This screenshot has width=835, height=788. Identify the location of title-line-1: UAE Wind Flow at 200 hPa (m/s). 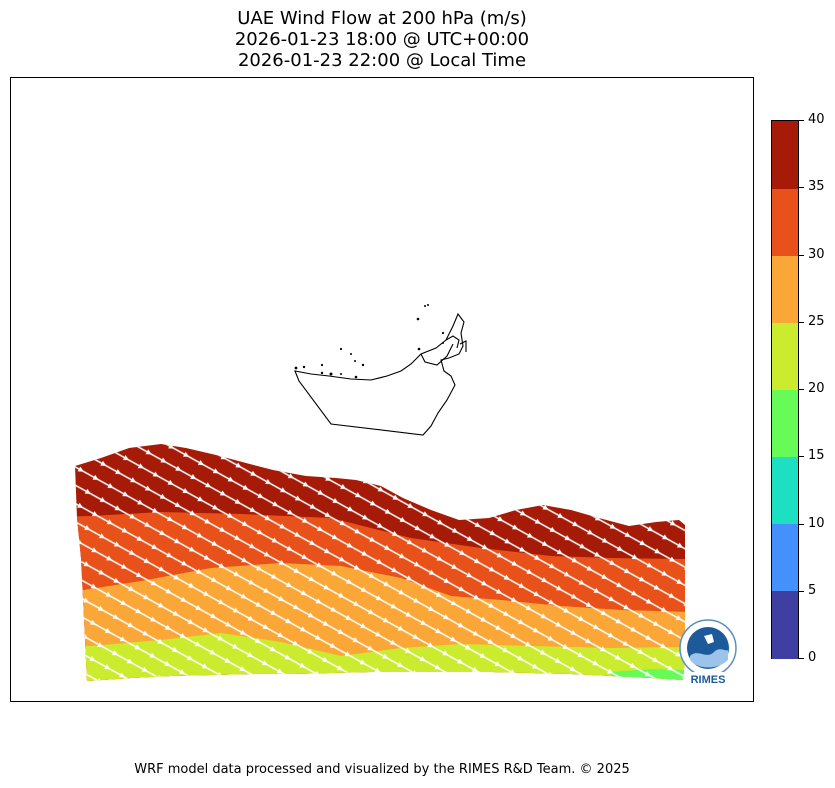
(382, 18).